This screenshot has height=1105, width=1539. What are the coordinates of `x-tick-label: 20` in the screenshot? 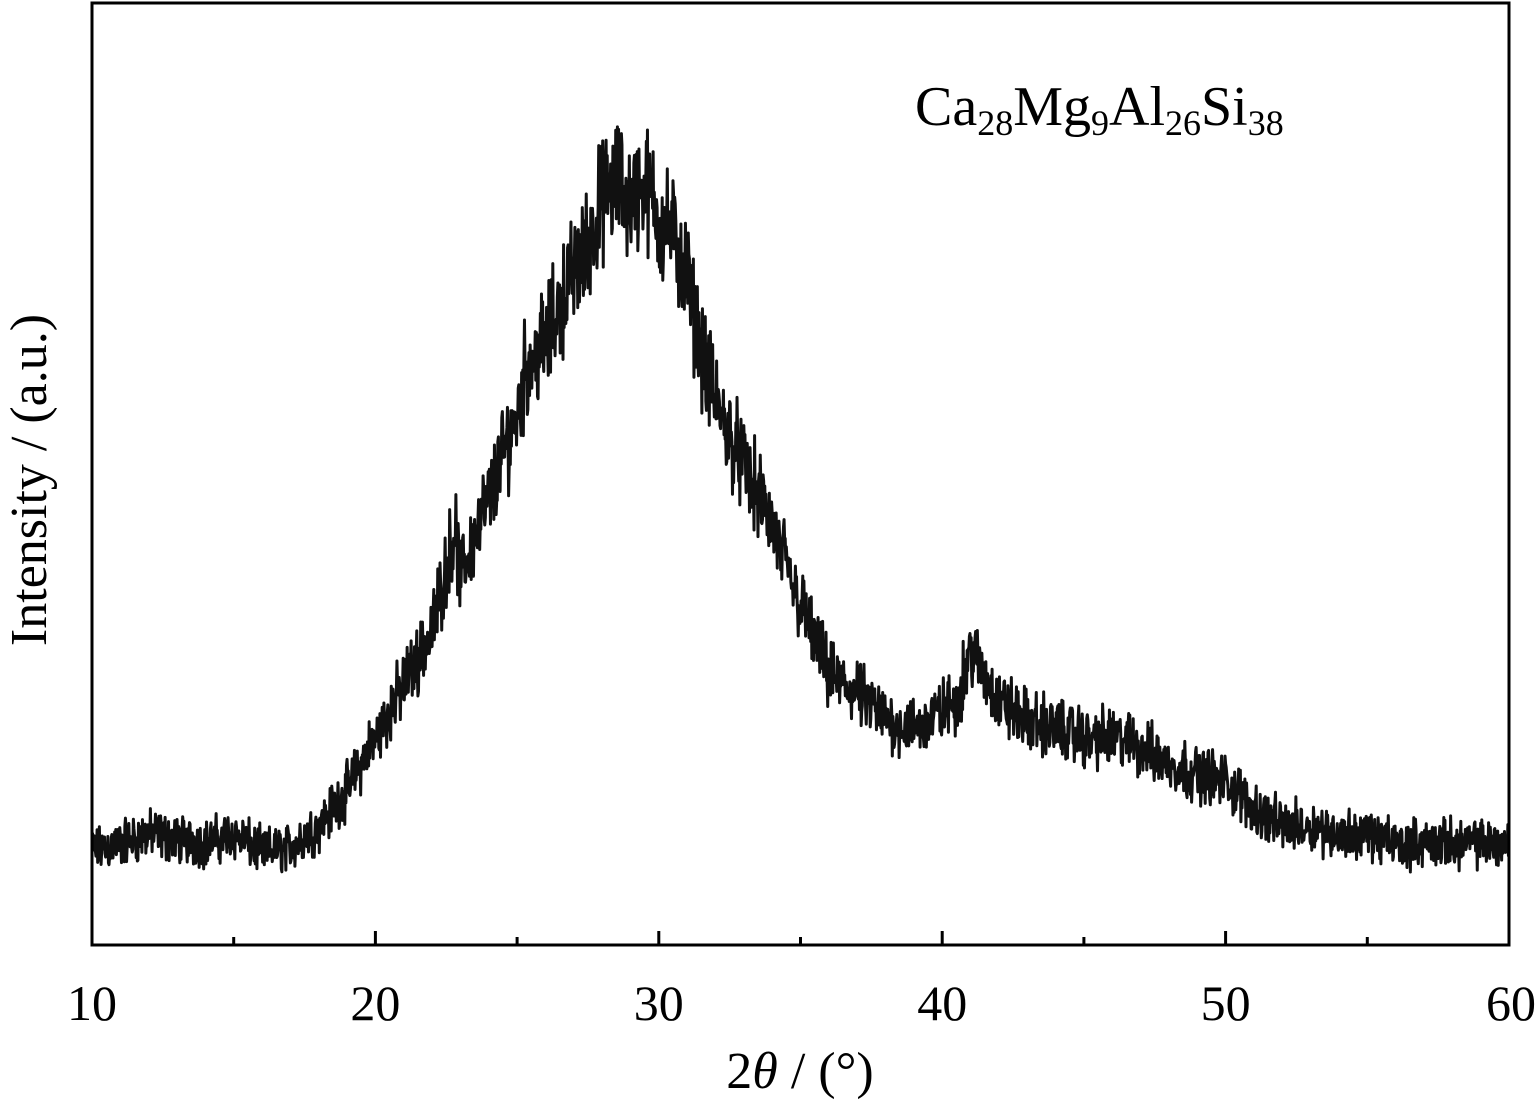 It's located at (375, 1003).